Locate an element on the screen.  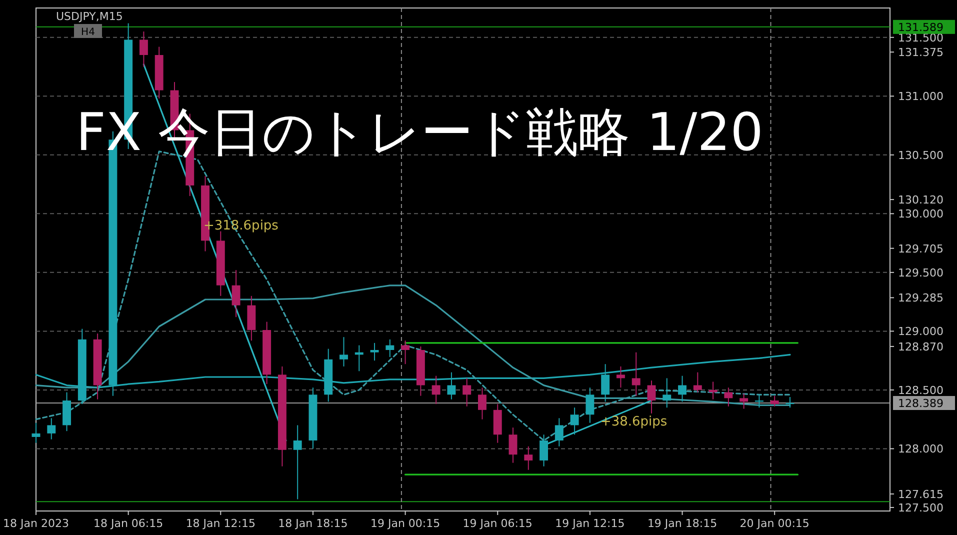
y-tick-label: 131.000 is located at coordinates (921, 97).